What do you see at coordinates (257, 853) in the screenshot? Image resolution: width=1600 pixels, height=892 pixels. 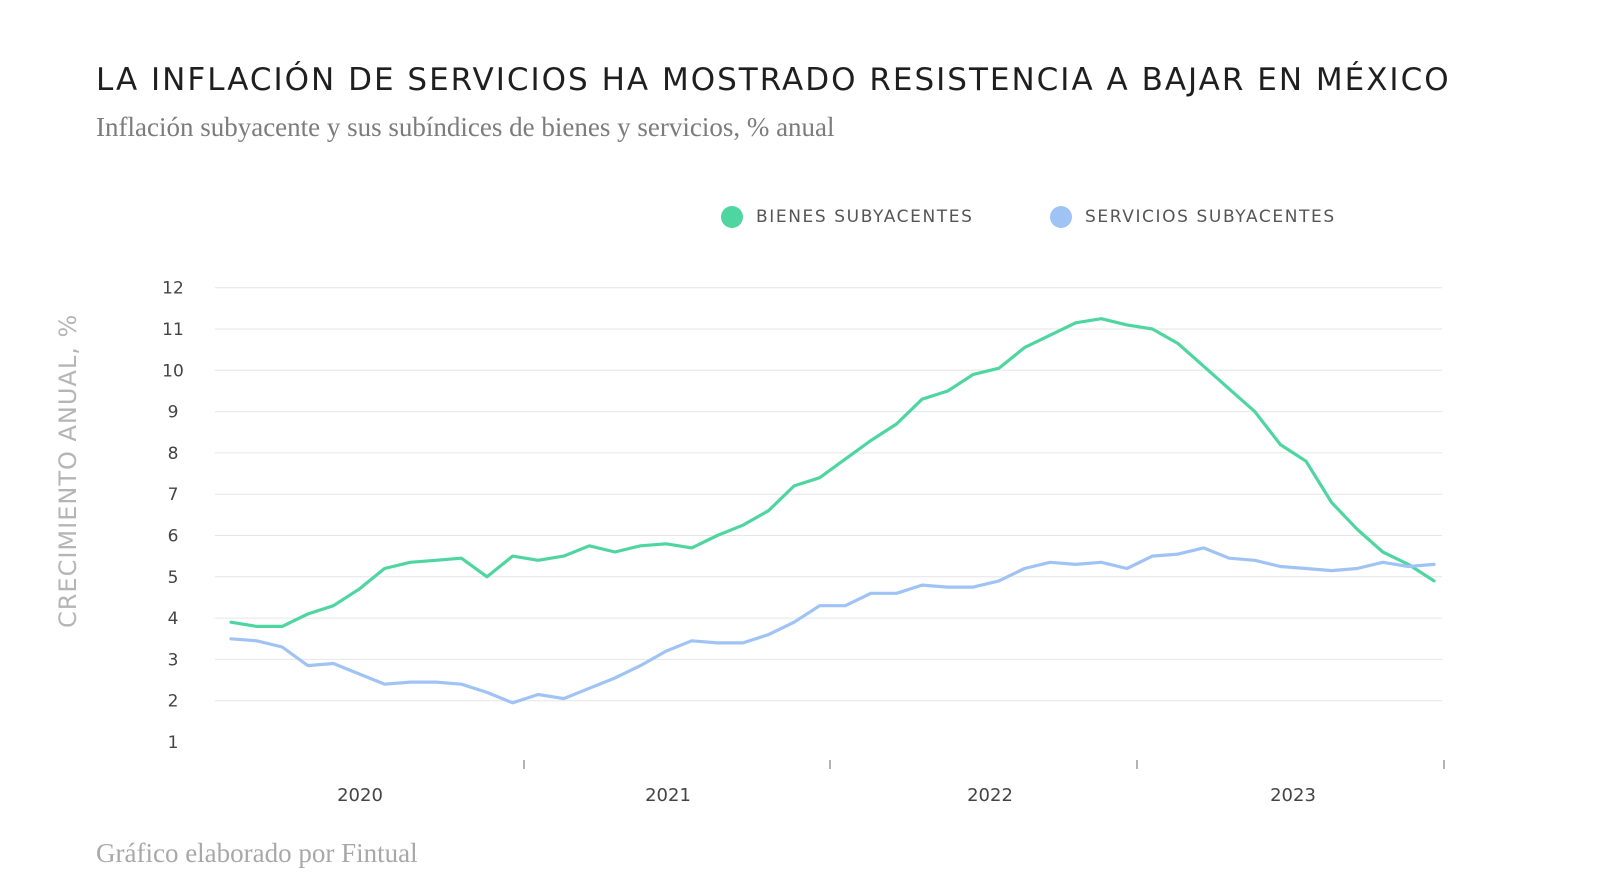 I see `chart-footer: Gráfico elaborado por Fintual` at bounding box center [257, 853].